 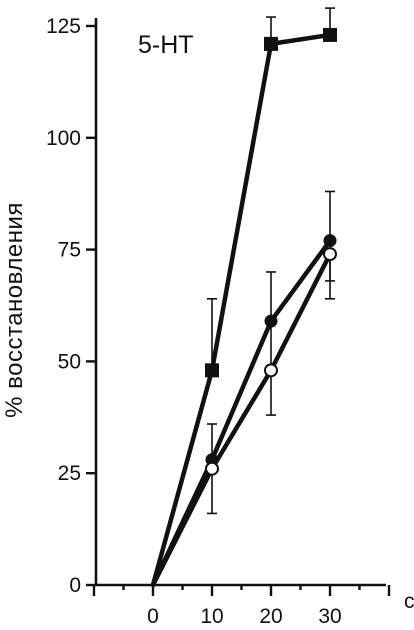 What do you see at coordinates (14, 310) in the screenshot?
I see `y-axis-label: % восстановления` at bounding box center [14, 310].